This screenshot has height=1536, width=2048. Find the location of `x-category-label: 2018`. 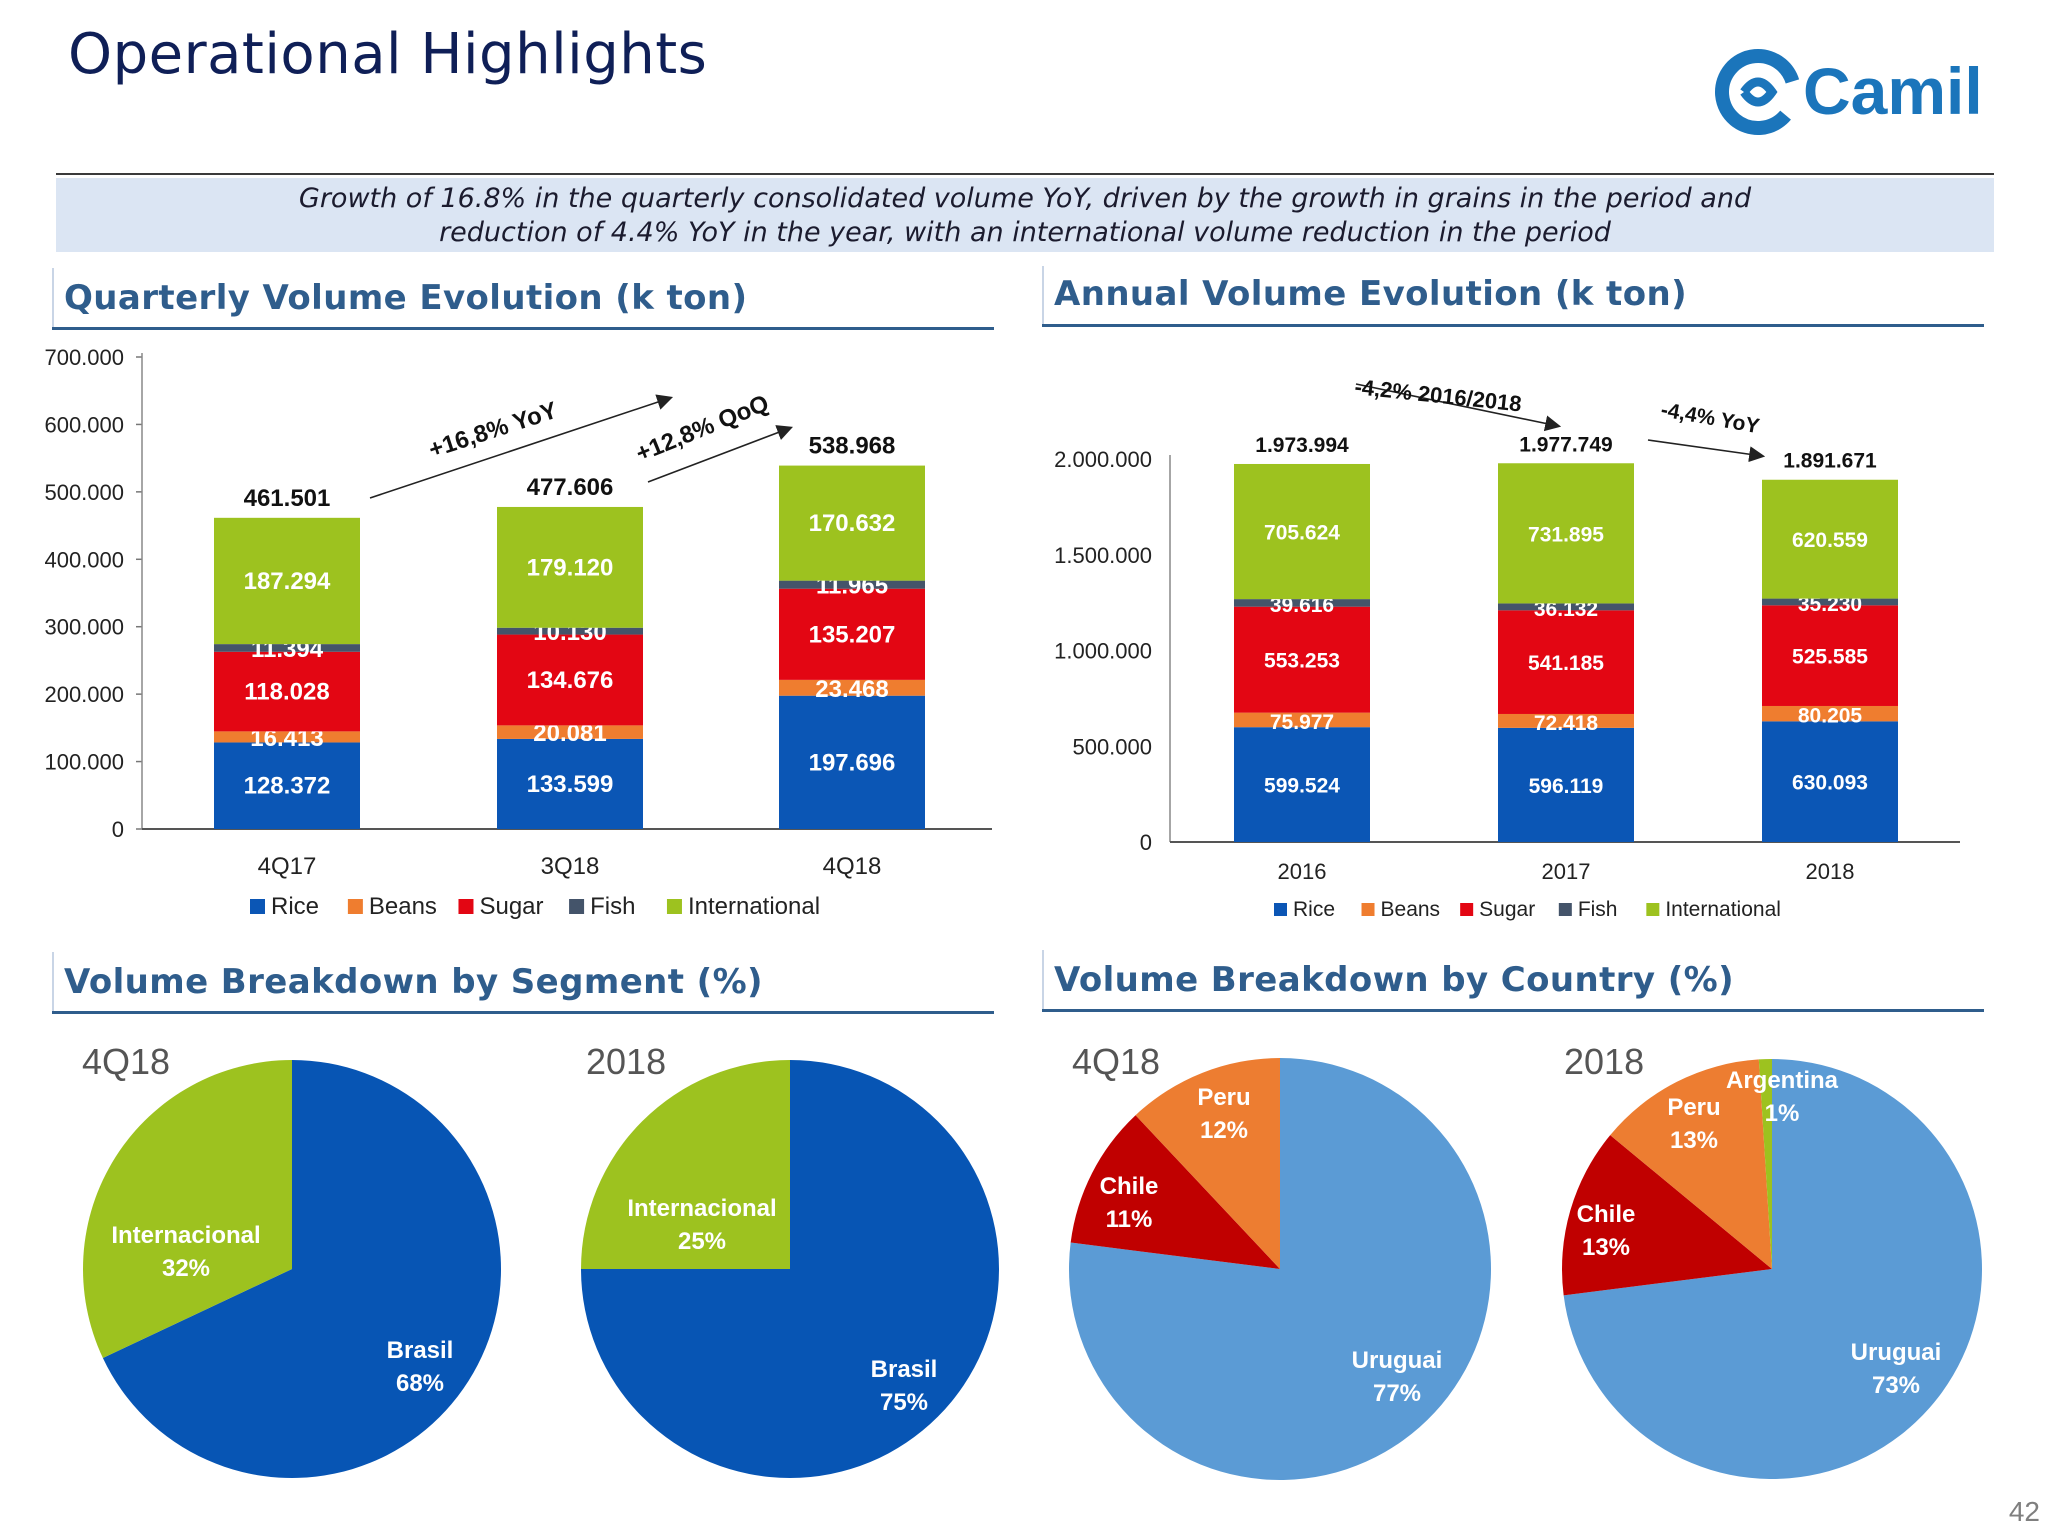

x-category-label: 2018 is located at coordinates (1830, 871).